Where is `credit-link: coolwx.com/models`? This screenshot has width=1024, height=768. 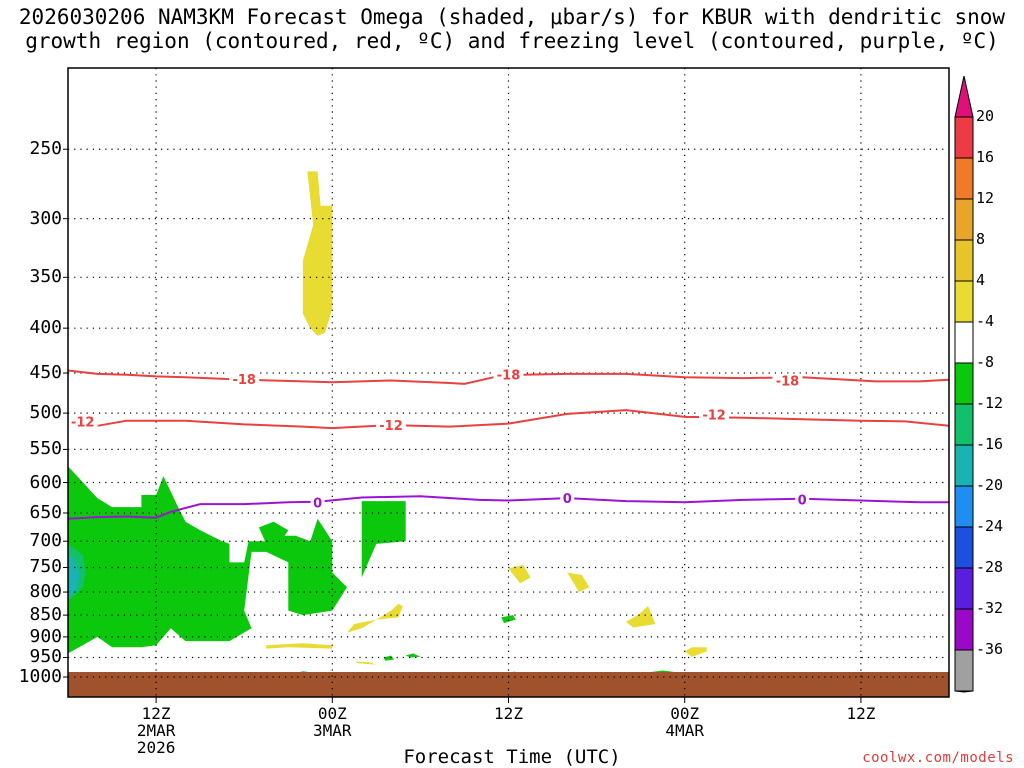 credit-link: coolwx.com/models is located at coordinates (938, 758).